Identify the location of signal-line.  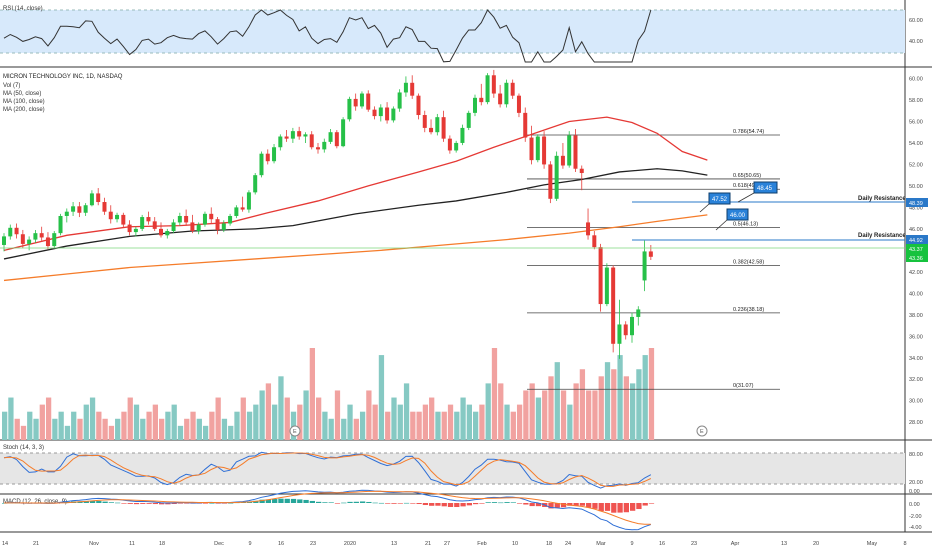
(327, 507).